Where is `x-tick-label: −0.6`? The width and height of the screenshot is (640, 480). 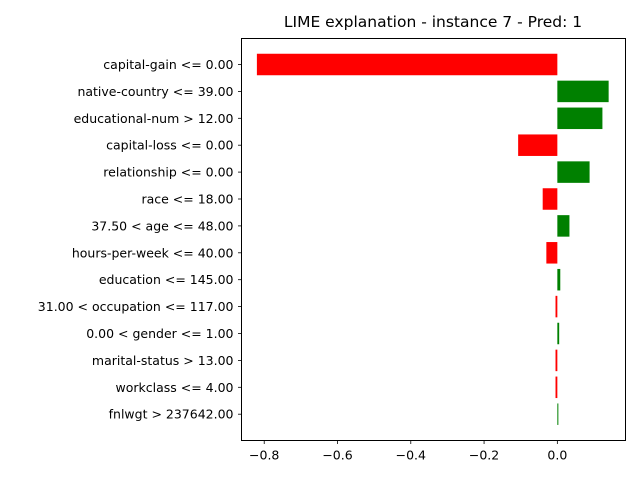 x-tick-label: −0.6 is located at coordinates (337, 455).